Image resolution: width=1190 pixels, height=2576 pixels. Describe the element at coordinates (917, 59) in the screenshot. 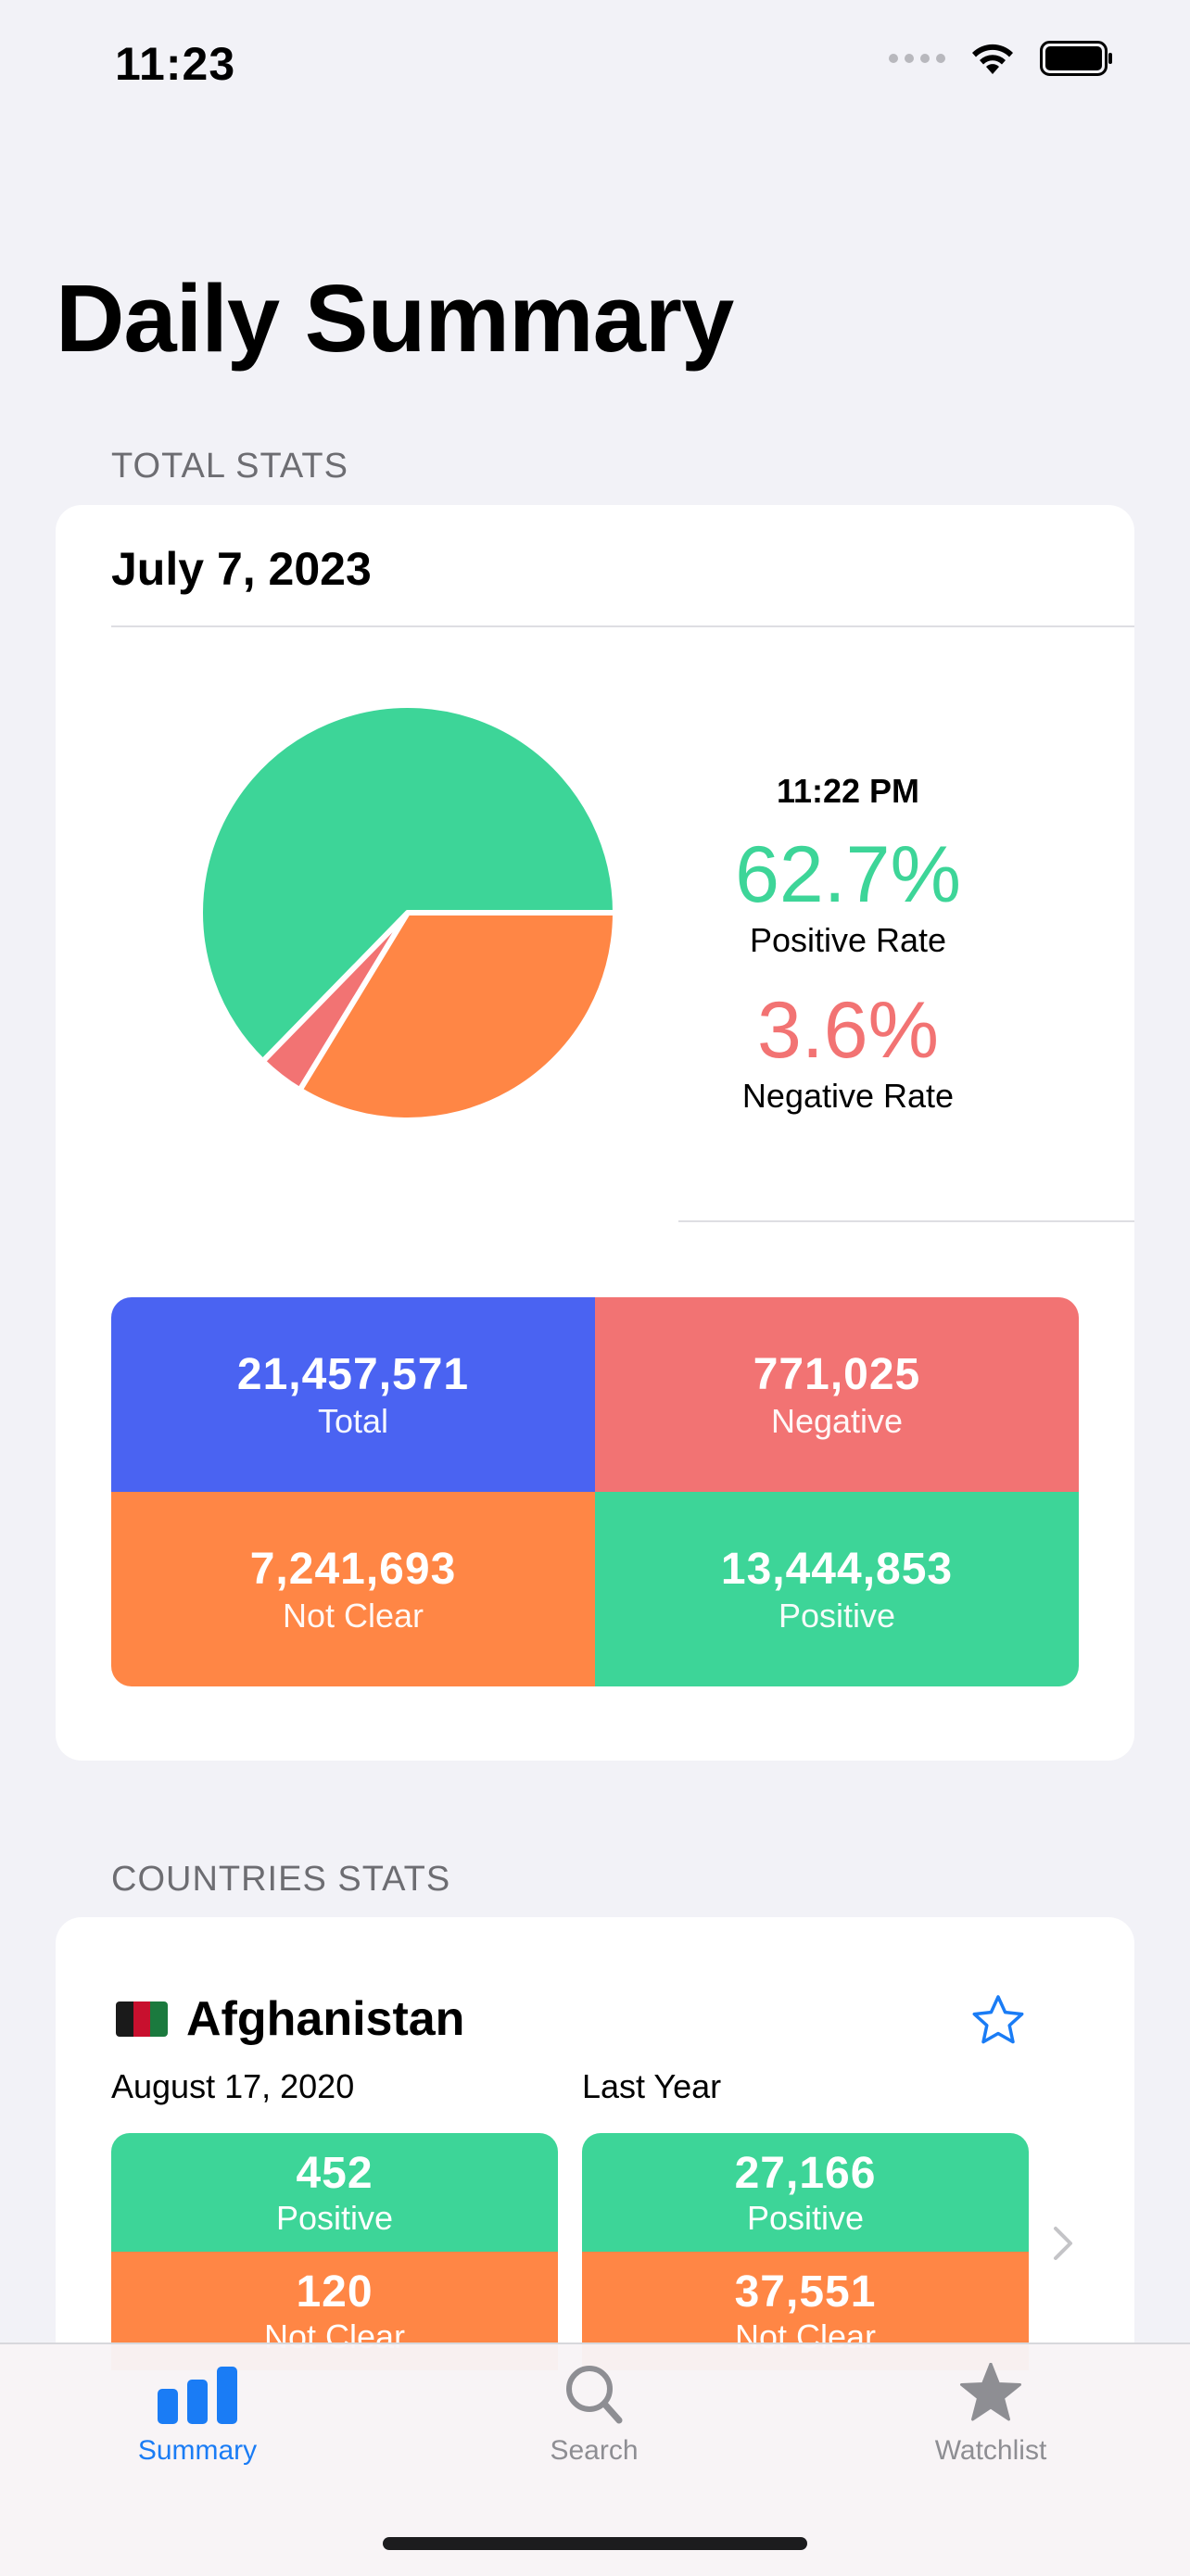

I see `cellular-signal-icon` at that location.